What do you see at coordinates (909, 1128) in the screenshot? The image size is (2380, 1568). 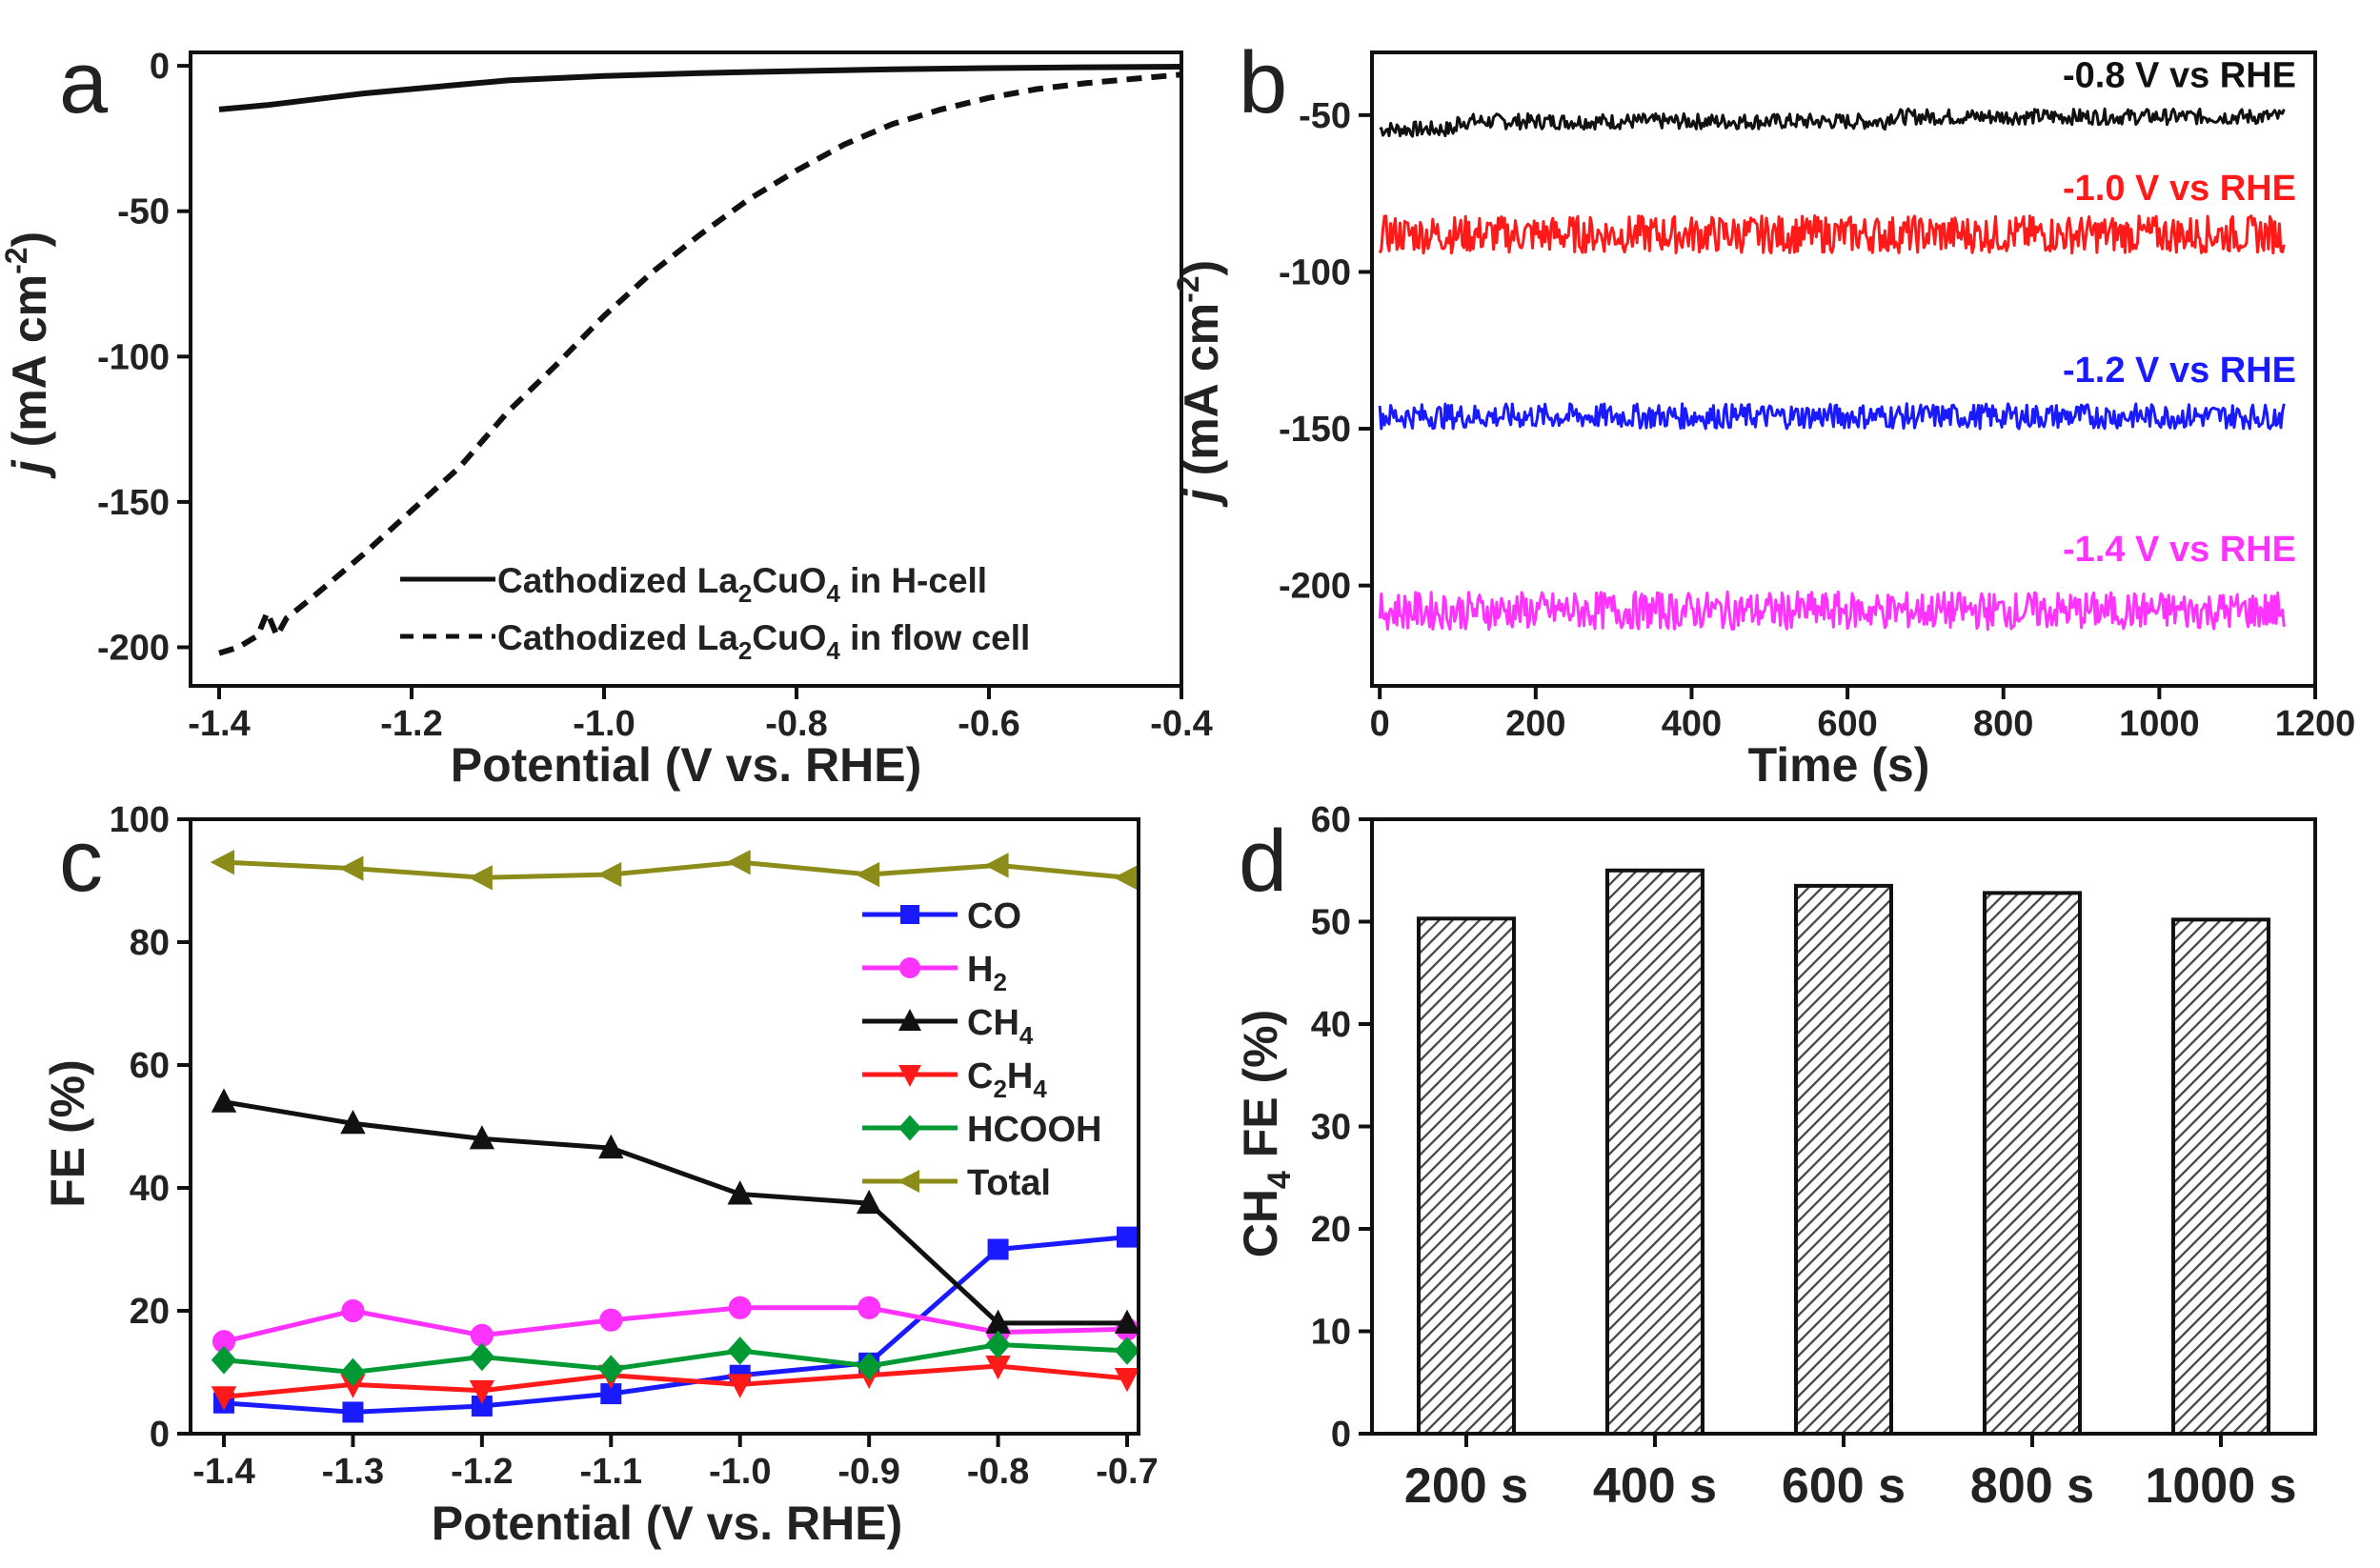 I see `legend-marker-hcooh` at bounding box center [909, 1128].